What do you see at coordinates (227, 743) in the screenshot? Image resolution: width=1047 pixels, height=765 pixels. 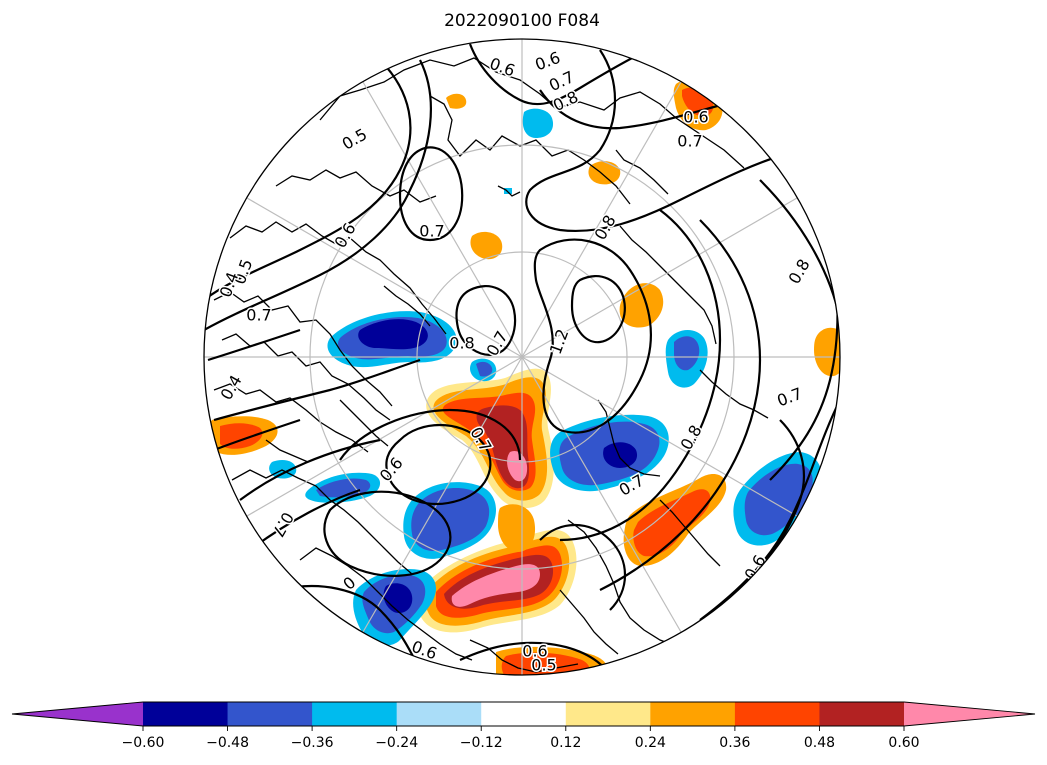 I see `colorbar-tick-label: −0.48` at bounding box center [227, 743].